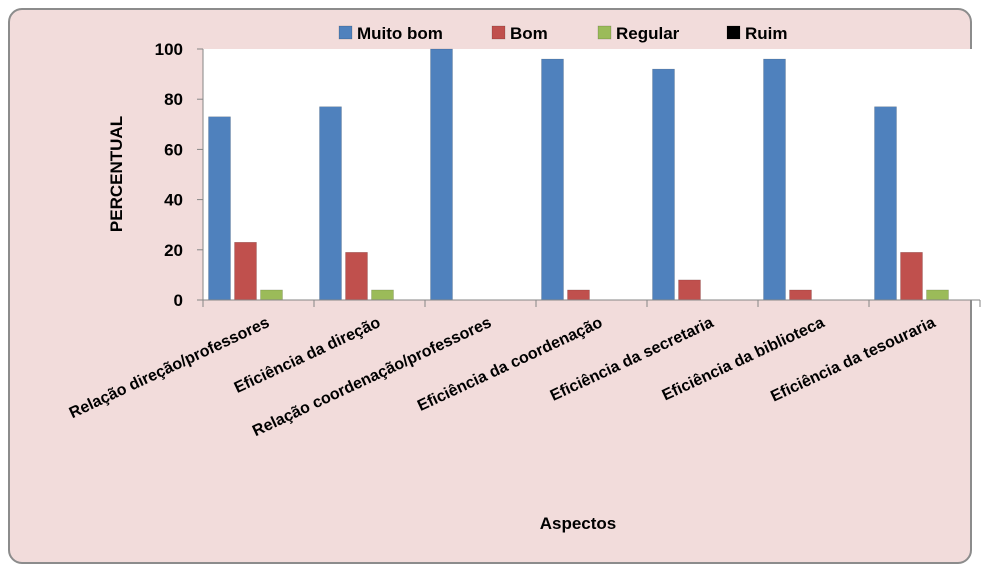  Describe the element at coordinates (578, 523) in the screenshot. I see `x-axis-title: Aspectos` at that location.